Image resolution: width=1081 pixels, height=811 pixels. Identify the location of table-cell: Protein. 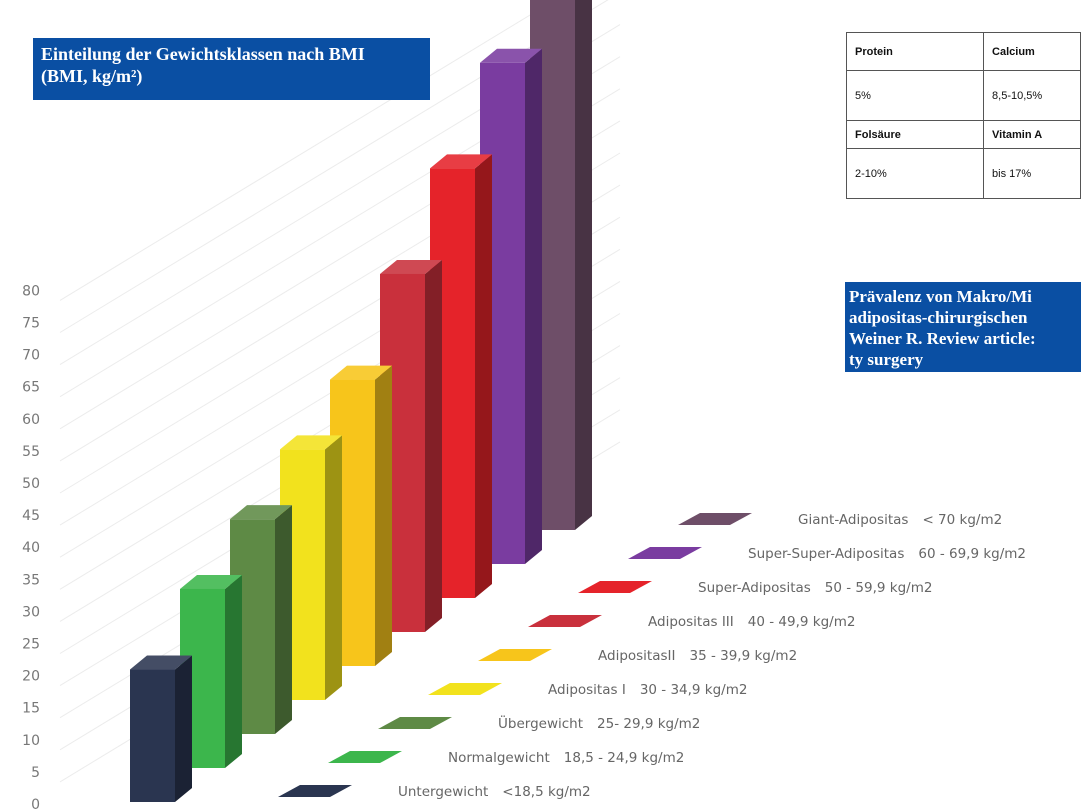
(915, 51).